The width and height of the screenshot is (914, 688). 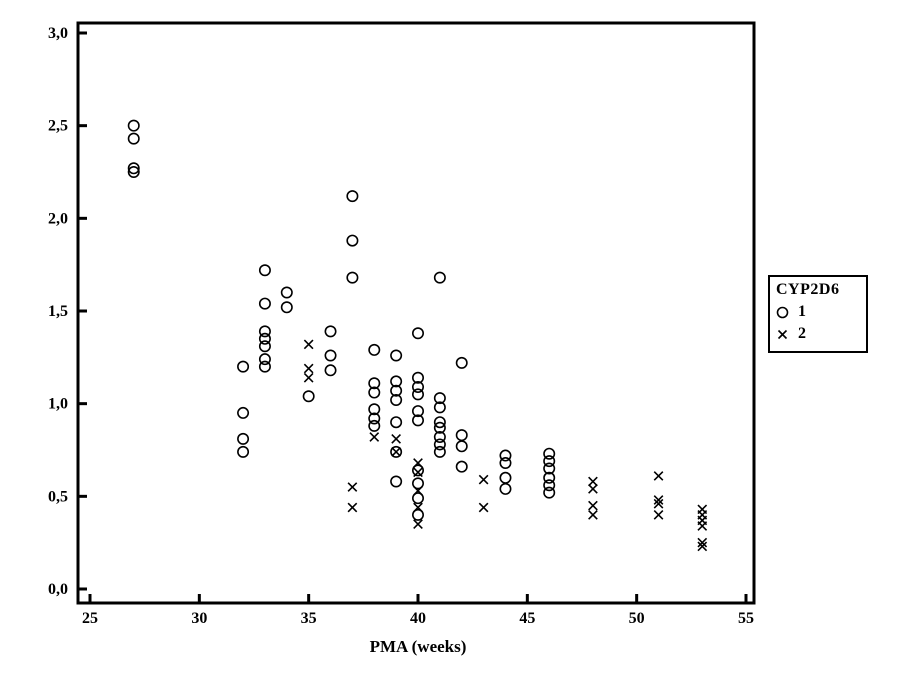 I want to click on y-tick-label: 2,5, so click(x=58, y=126).